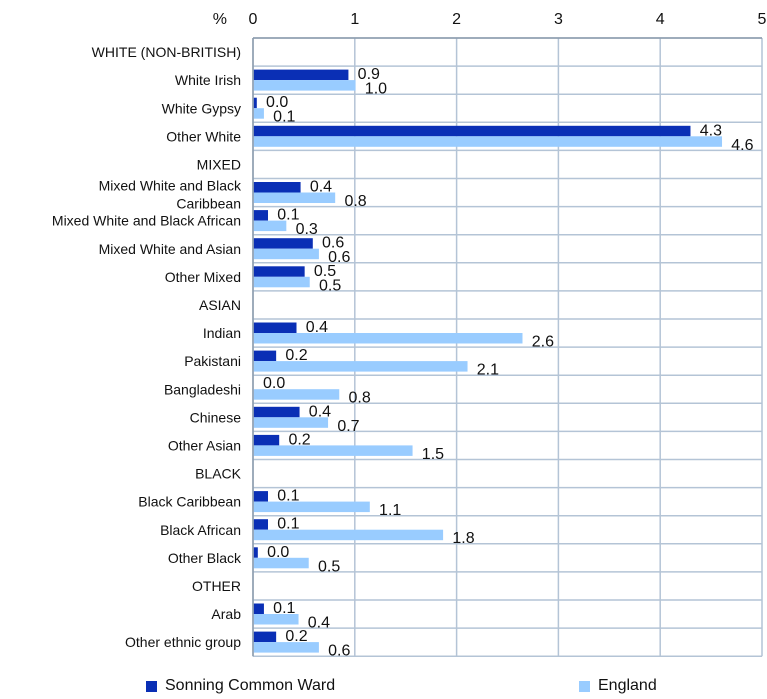  Describe the element at coordinates (202, 389) in the screenshot. I see `category-label-bangladeshi: Bangladeshi` at that location.